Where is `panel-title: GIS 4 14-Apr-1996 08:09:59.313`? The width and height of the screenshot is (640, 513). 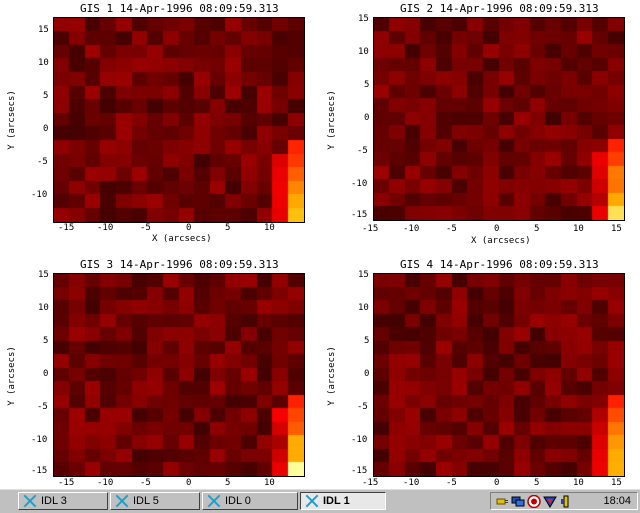 panel-title: GIS 4 14-Apr-1996 08:09:59.313 is located at coordinates (499, 264).